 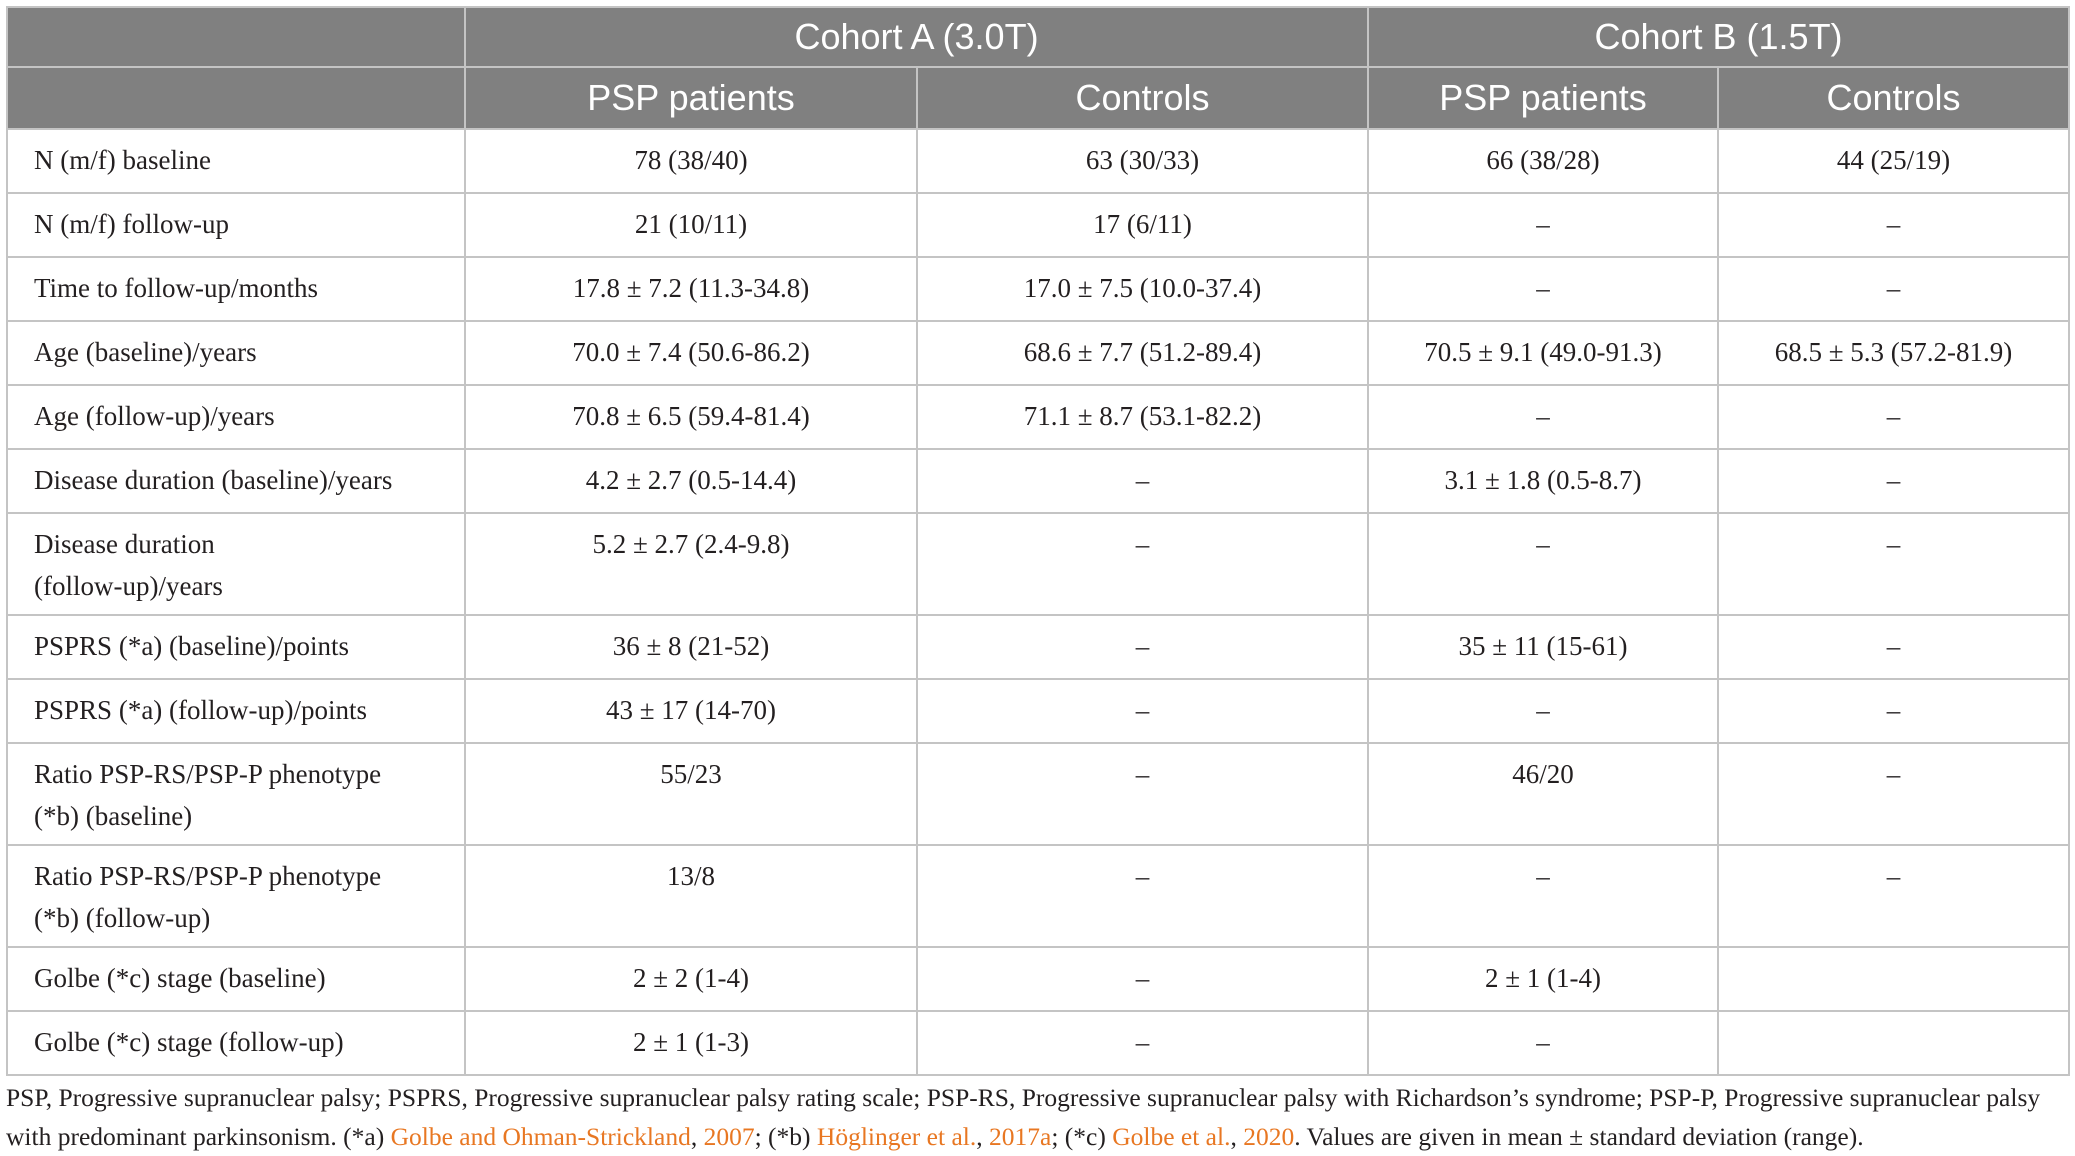 I want to click on cell-a-controls: 71.1 ± 8.7 (53.1-82.2), so click(x=1142, y=417).